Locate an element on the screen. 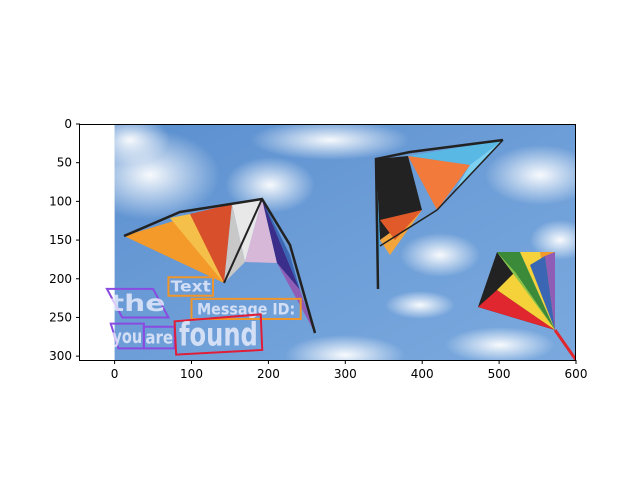 The height and width of the screenshot is (480, 640). annotation-word: Text is located at coordinates (191, 287).